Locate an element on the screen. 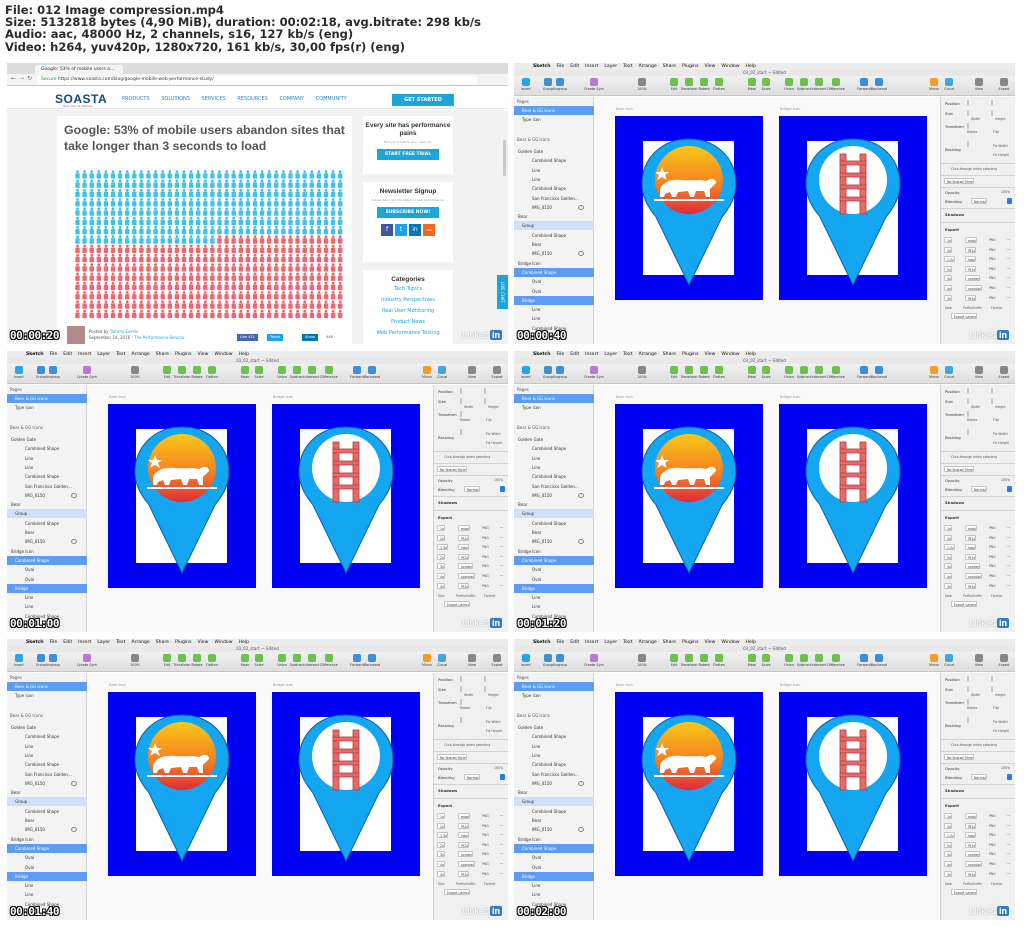 The width and height of the screenshot is (1024, 927). menu-insert: Insert is located at coordinates (592, 642).